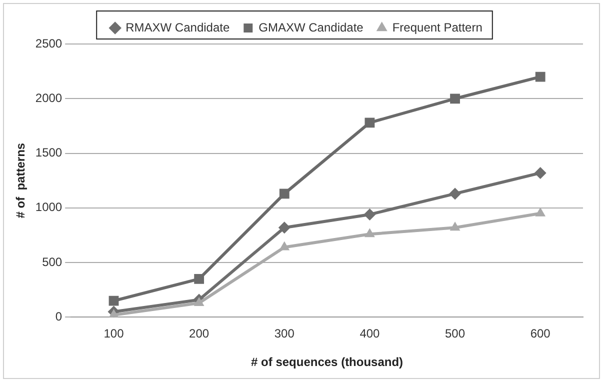 Image resolution: width=605 pixels, height=384 pixels. What do you see at coordinates (52, 261) in the screenshot?
I see `y-tick-label: 500` at bounding box center [52, 261].